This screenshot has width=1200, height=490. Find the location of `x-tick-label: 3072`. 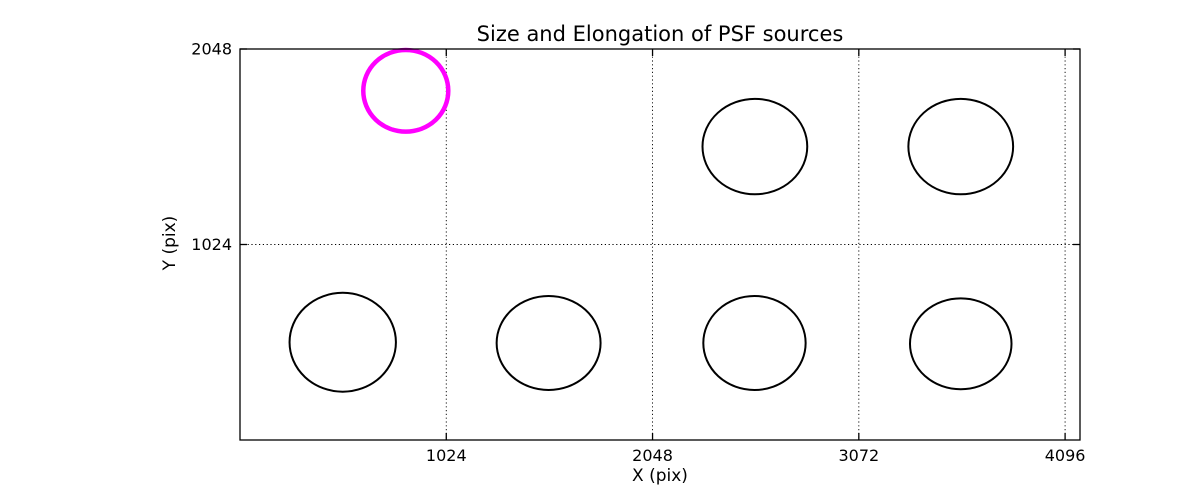

x-tick-label: 3072 is located at coordinates (858, 455).